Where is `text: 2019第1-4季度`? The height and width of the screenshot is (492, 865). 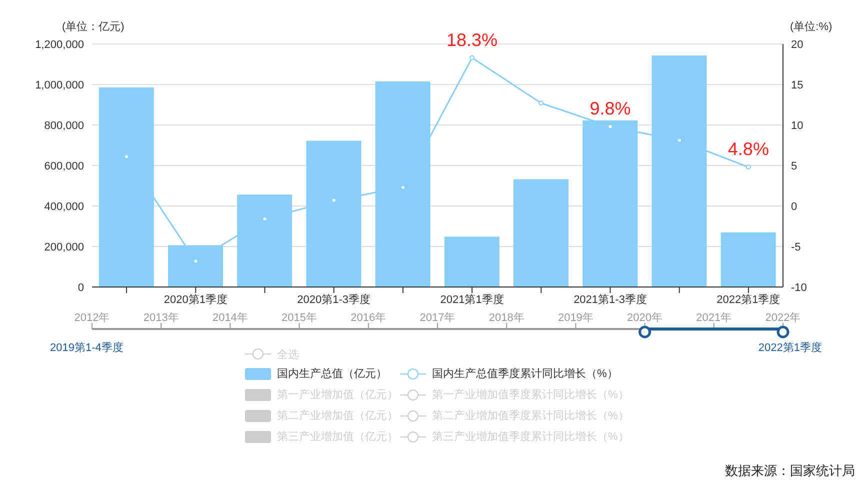 text: 2019第1-4季度 is located at coordinates (87, 347).